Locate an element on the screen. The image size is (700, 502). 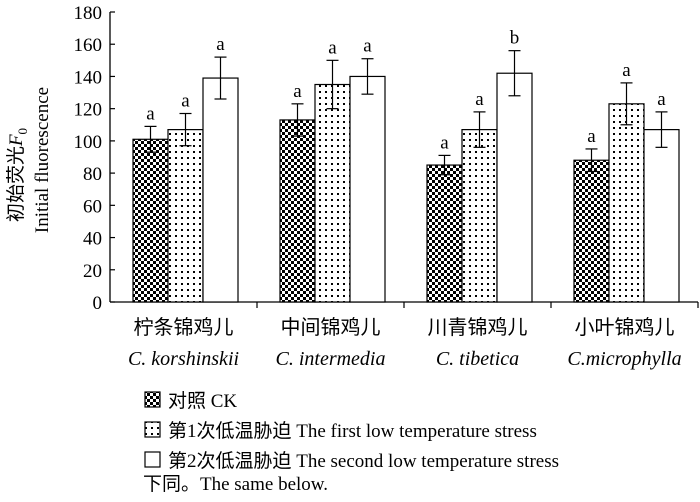
y-tick-label: 100 is located at coordinates (88, 142).